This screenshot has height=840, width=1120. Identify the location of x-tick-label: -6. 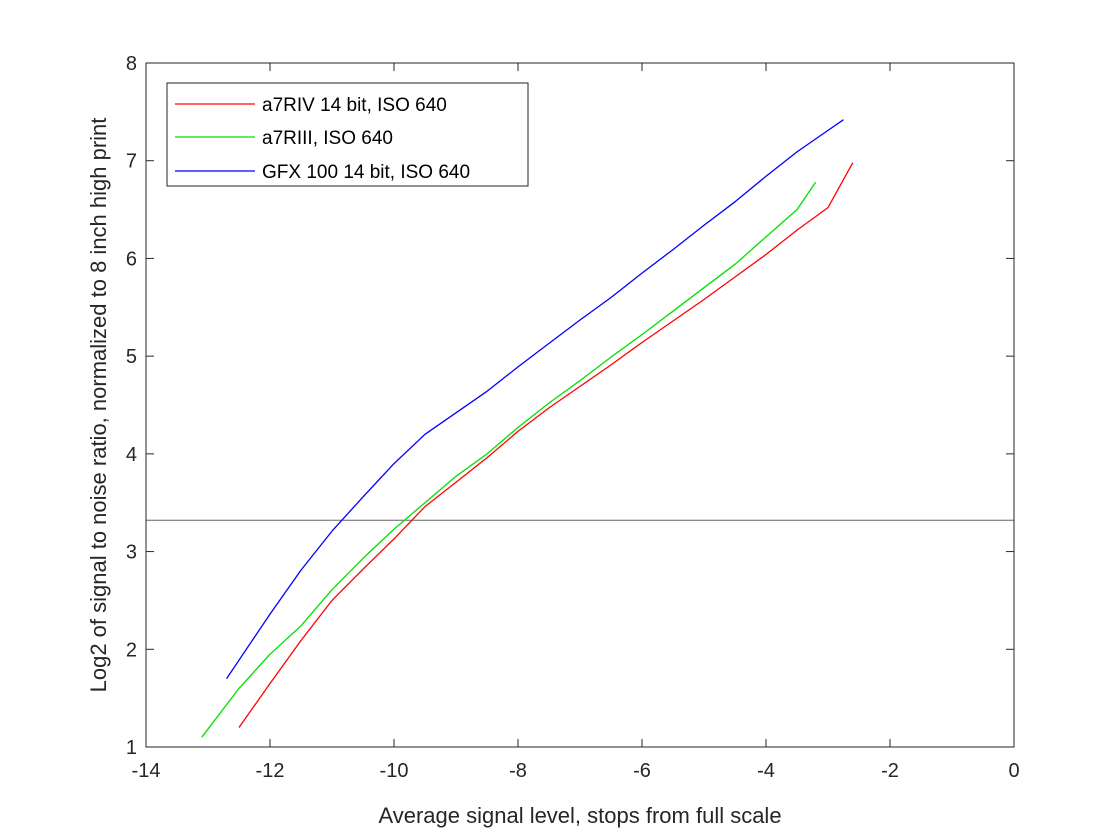
(642, 771).